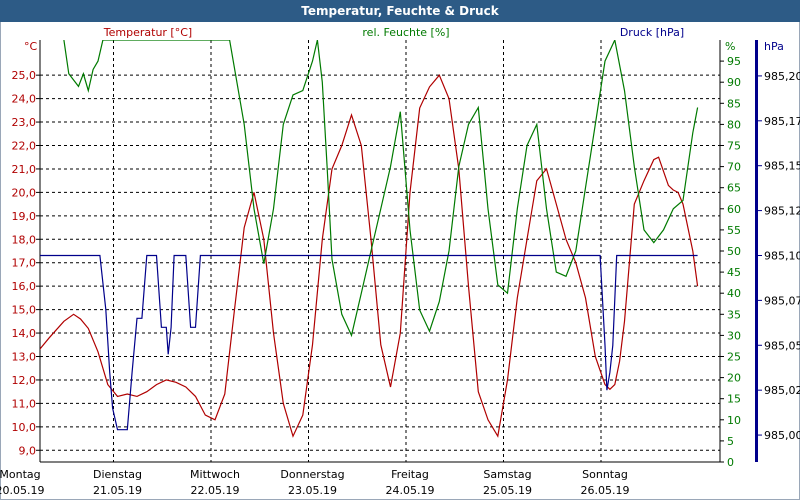 This screenshot has width=800, height=500. What do you see at coordinates (782, 390) in the screenshot?
I see `pressure-tick-label: 985,02` at bounding box center [782, 390].